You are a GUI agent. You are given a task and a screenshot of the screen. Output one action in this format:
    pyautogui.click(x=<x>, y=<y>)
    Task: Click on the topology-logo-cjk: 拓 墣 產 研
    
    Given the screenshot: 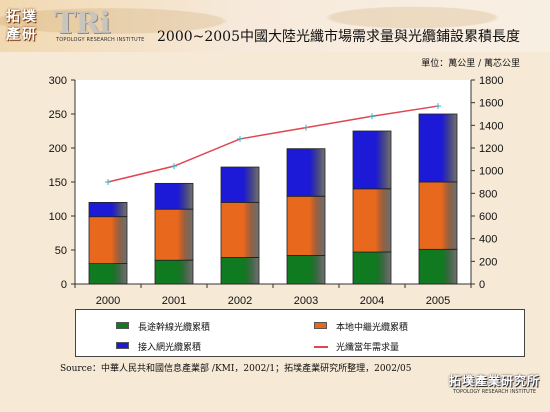 What is the action you would take?
    pyautogui.click(x=29, y=25)
    